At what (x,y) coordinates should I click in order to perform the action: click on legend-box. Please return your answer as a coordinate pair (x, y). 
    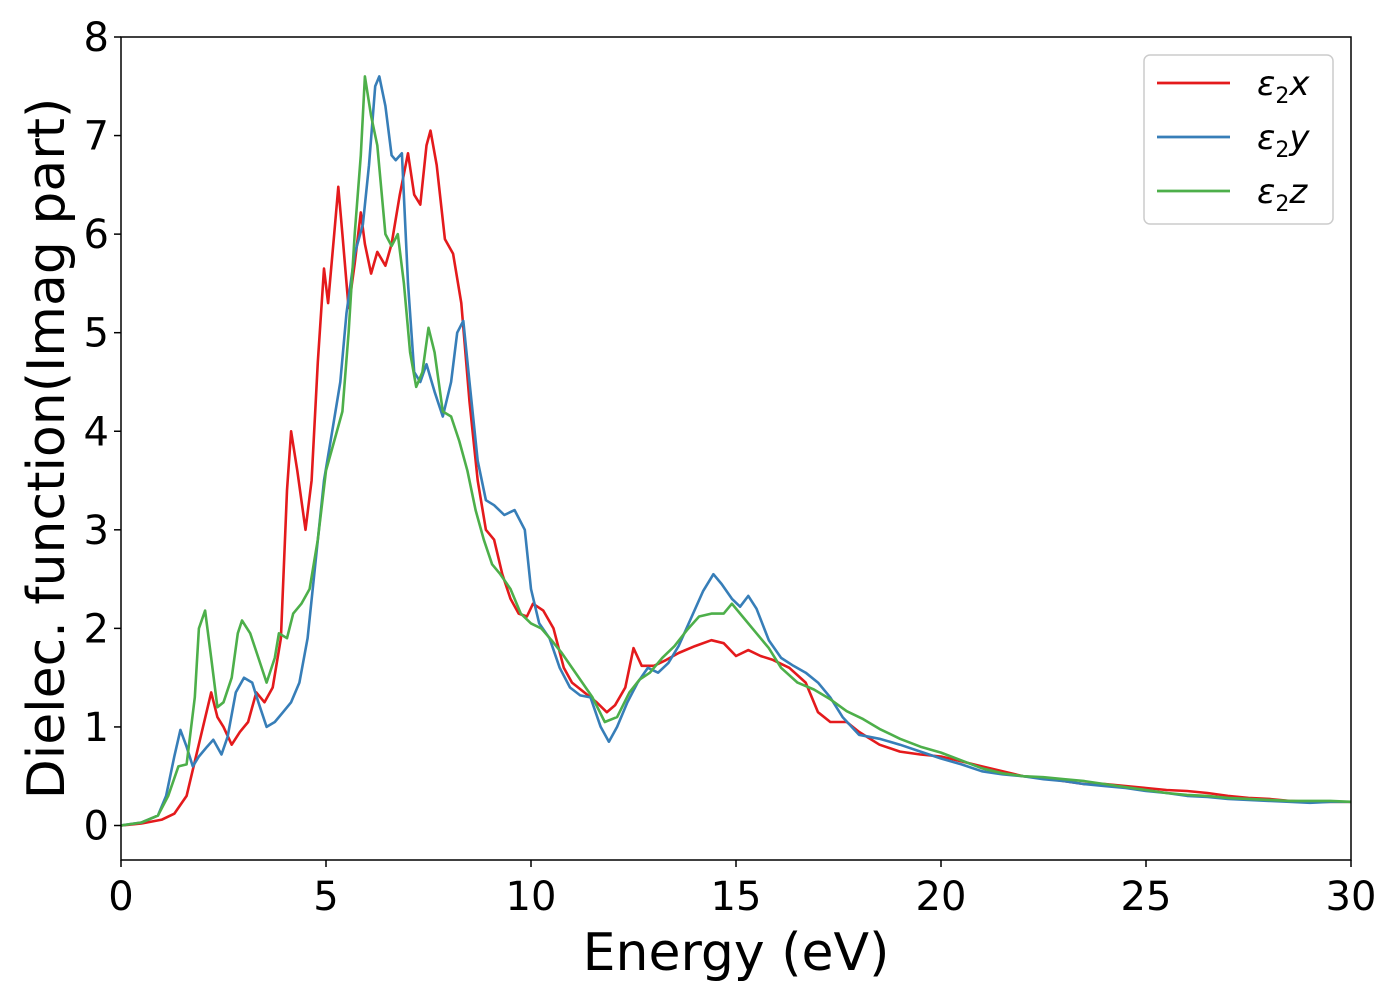
    Looking at the image, I should click on (1238, 139).